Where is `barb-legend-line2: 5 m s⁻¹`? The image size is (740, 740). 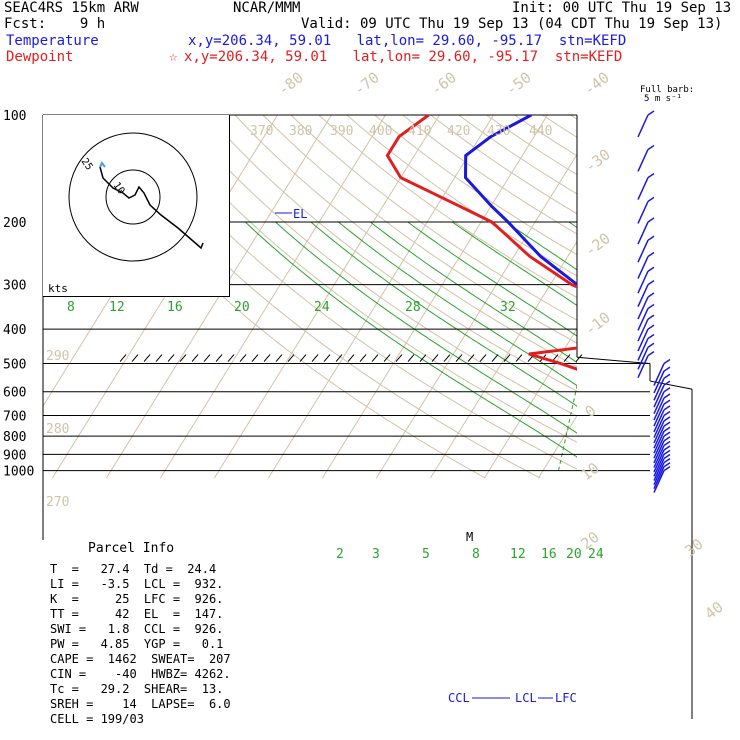 barb-legend-line2: 5 m s⁻¹ is located at coordinates (663, 99).